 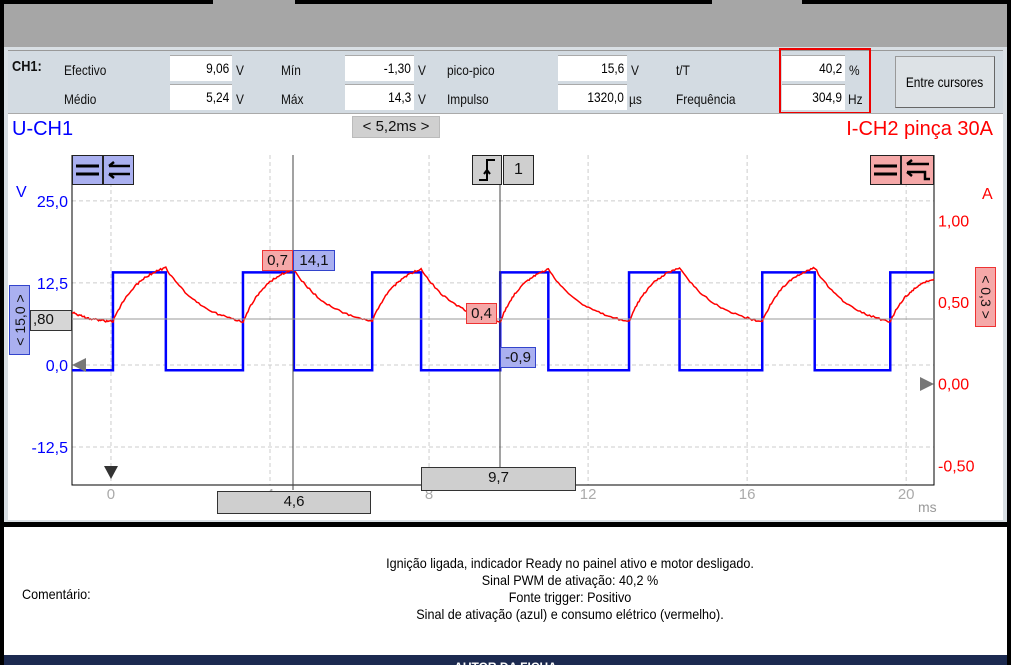 What do you see at coordinates (706, 99) in the screenshot?
I see `frequencia-label: Frequência` at bounding box center [706, 99].